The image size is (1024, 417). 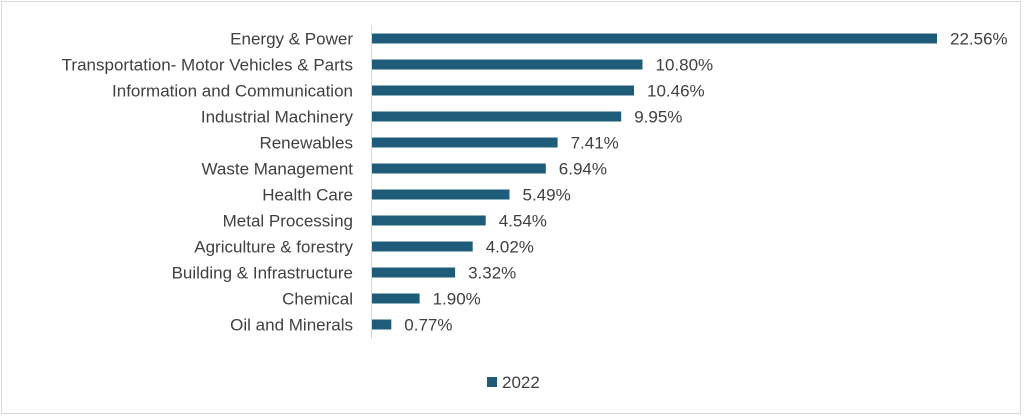 I want to click on value-label-2: 10.46%, so click(x=676, y=91).